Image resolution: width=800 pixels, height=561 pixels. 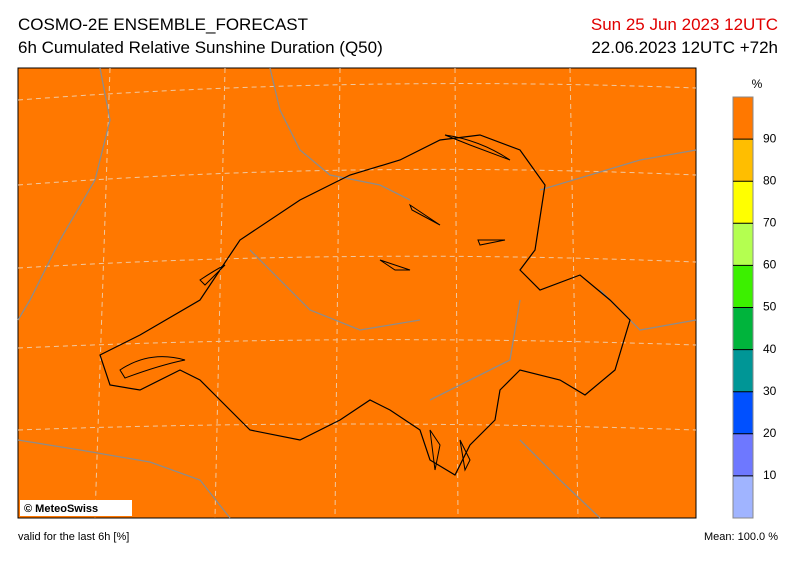 I want to click on title: COSMO-2E ENSEMBLE_FORECAST, so click(x=163, y=24).